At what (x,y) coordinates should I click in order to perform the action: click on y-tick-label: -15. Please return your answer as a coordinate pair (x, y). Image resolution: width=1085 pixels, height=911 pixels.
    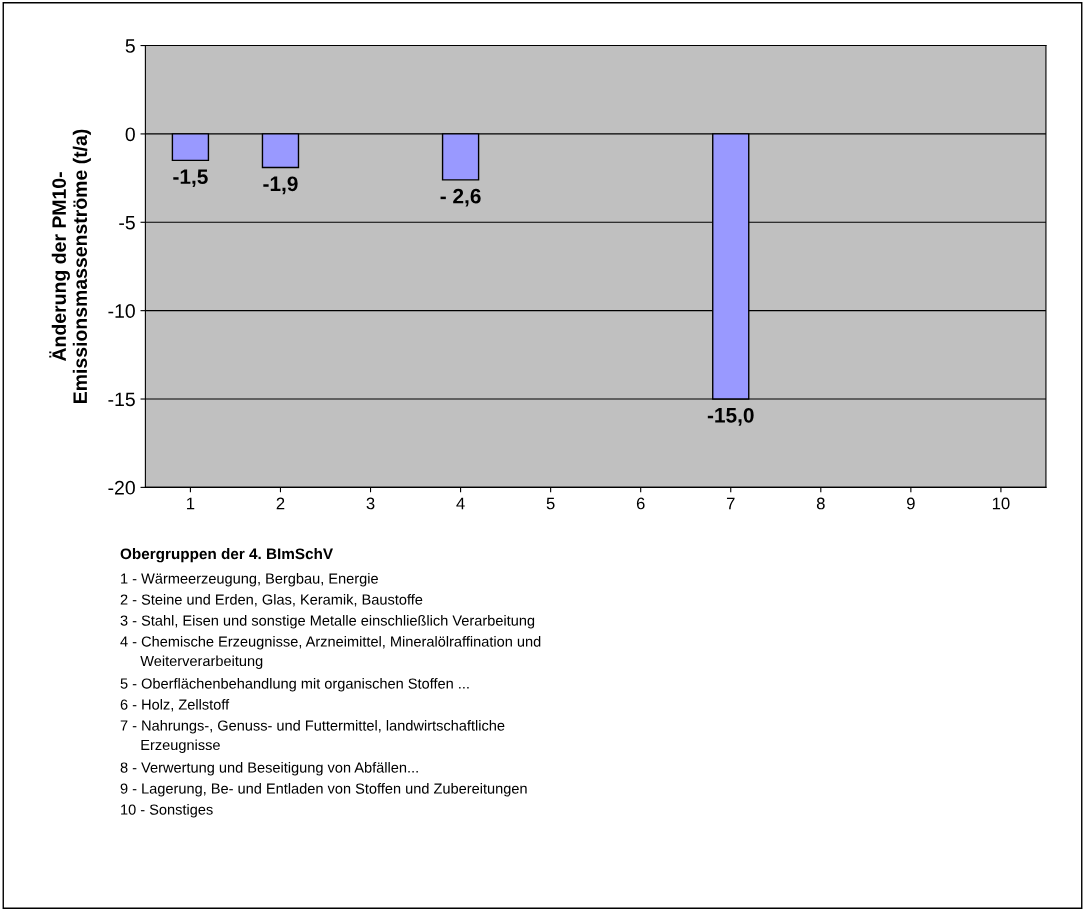
    Looking at the image, I should click on (121, 399).